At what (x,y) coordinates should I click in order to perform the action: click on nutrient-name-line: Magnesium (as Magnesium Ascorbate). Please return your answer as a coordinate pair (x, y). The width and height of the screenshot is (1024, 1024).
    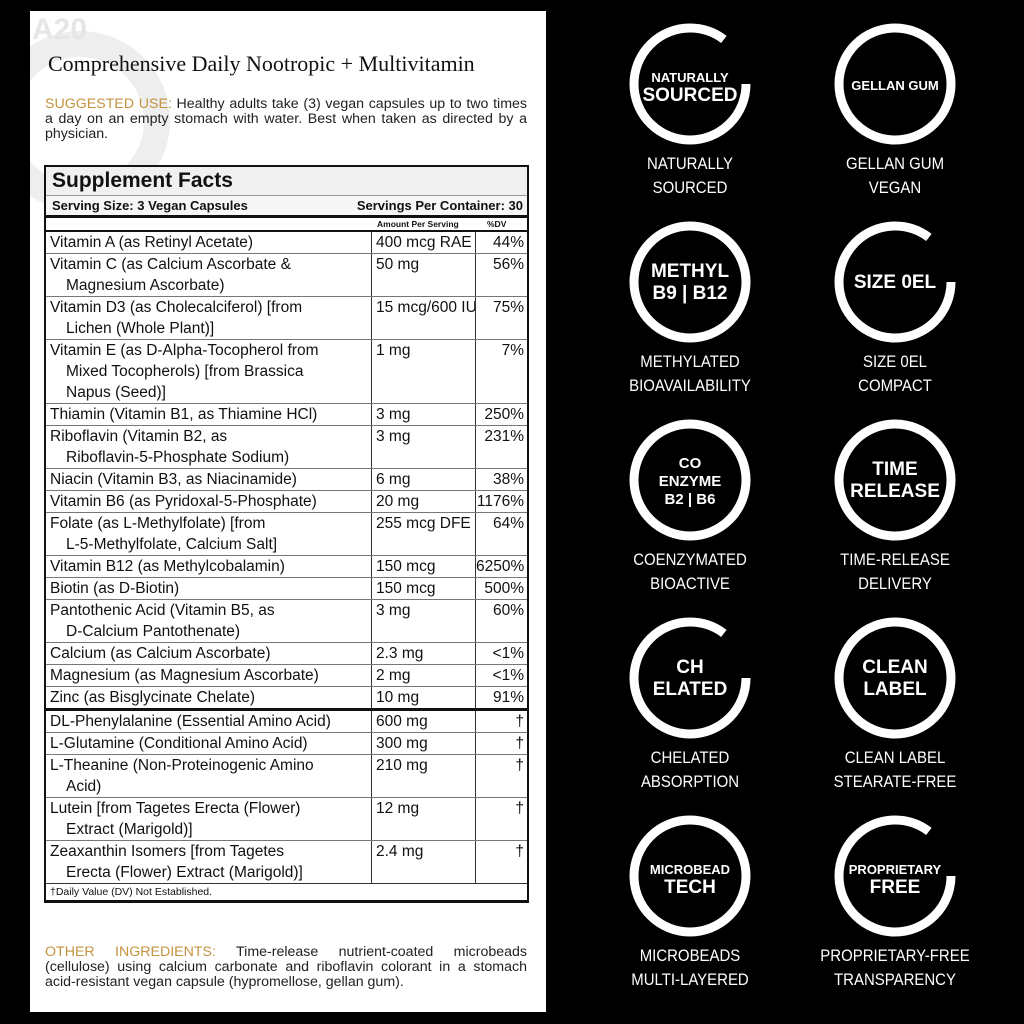
    Looking at the image, I should click on (184, 675).